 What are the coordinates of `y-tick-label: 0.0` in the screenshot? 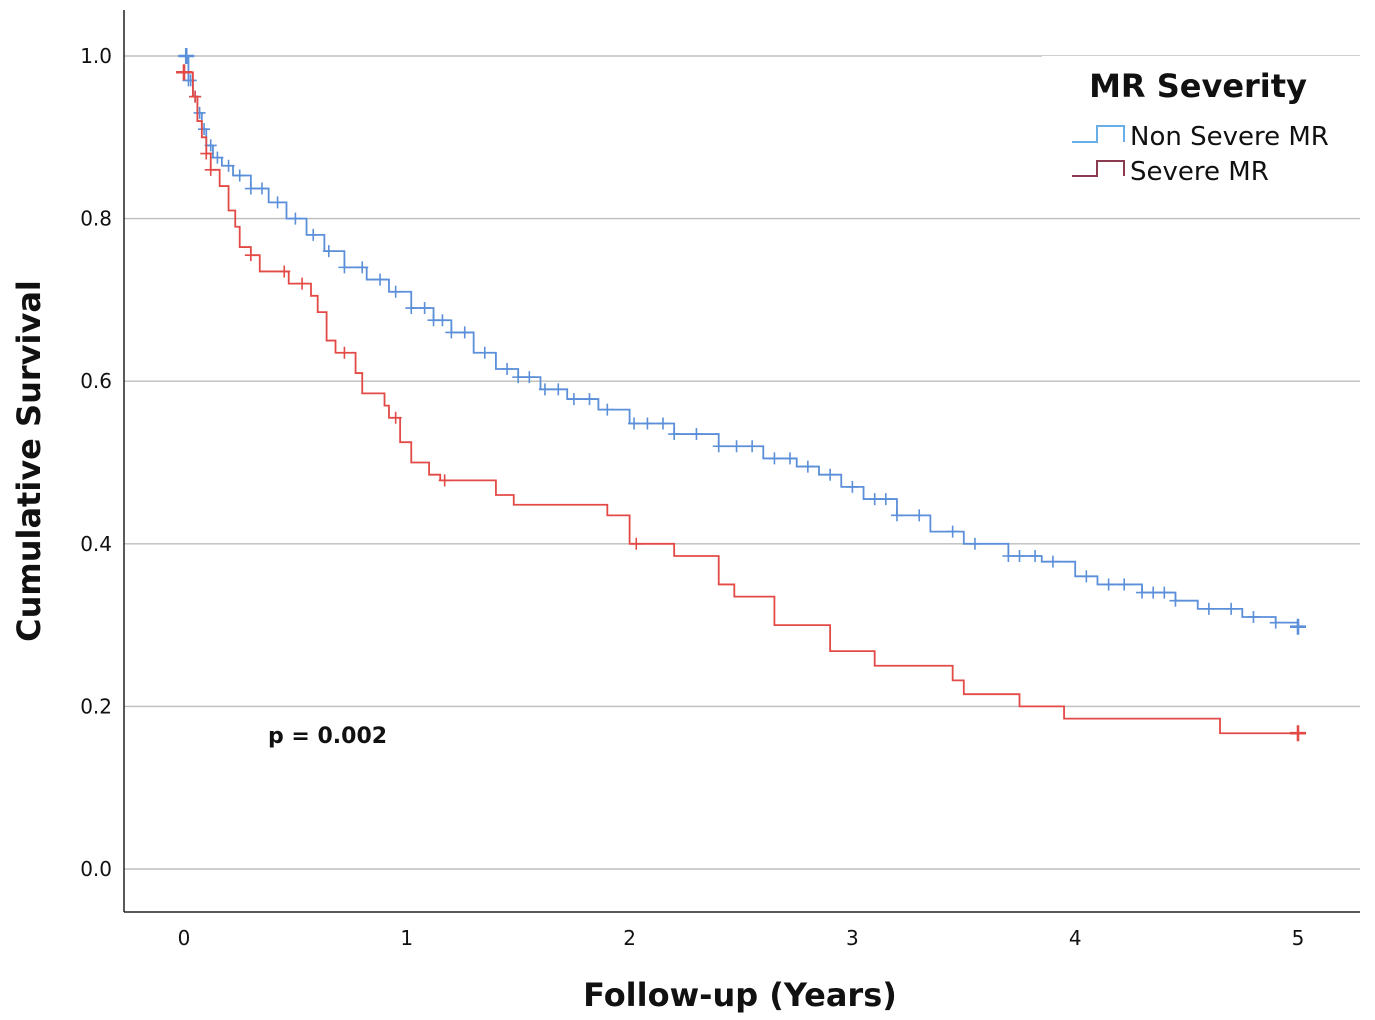 It's located at (96, 869).